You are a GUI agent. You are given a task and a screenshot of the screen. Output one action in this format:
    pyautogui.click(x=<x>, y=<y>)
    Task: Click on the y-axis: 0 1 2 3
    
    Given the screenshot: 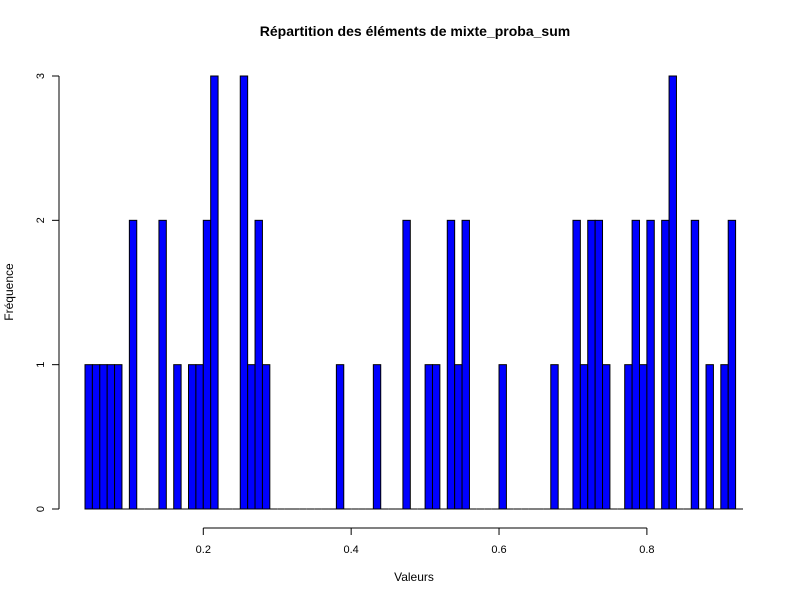 What is the action you would take?
    pyautogui.click(x=47, y=292)
    